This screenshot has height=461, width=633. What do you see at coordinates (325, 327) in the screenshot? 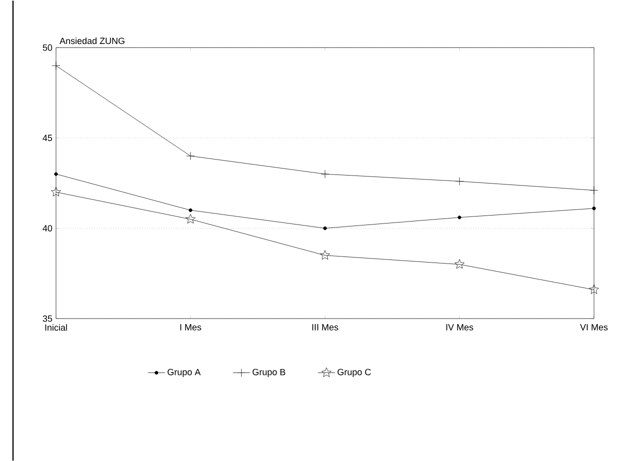
I see `x-tick-label: III Mes` at bounding box center [325, 327].